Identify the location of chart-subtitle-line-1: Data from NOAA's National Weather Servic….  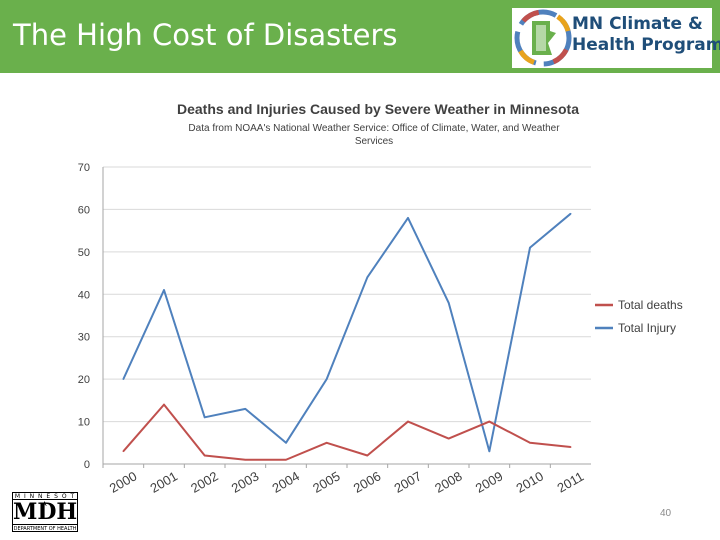
(374, 128).